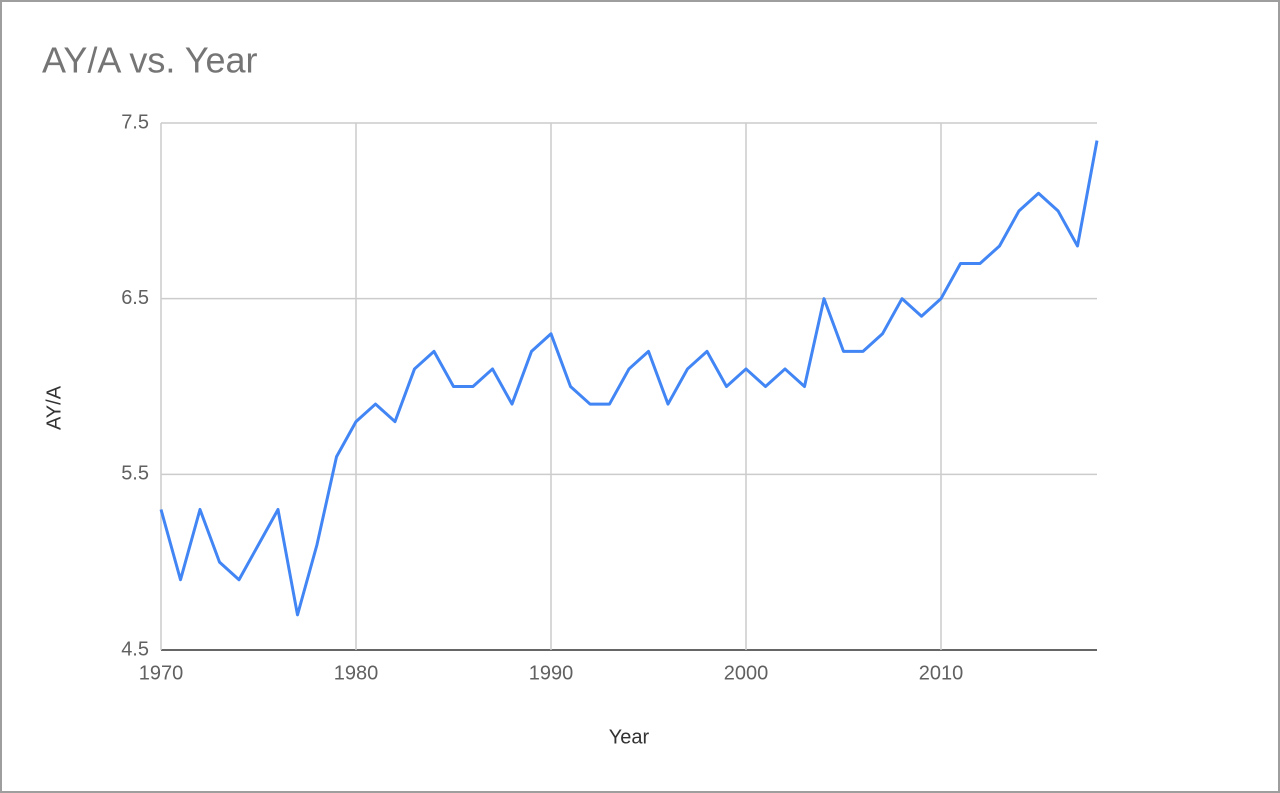 The image size is (1280, 793). Describe the element at coordinates (161, 673) in the screenshot. I see `x-tick-label: 1970` at that location.